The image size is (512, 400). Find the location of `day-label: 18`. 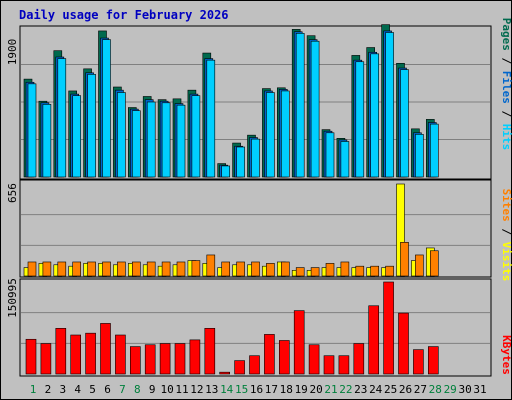

day-label: 18 is located at coordinates (286, 389).